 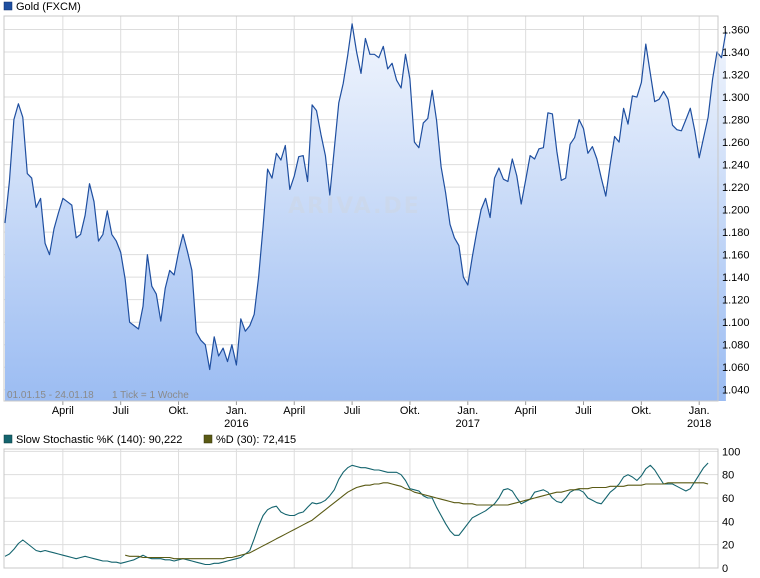 I want to click on indicator-y-tick-label: 80, so click(x=728, y=476).